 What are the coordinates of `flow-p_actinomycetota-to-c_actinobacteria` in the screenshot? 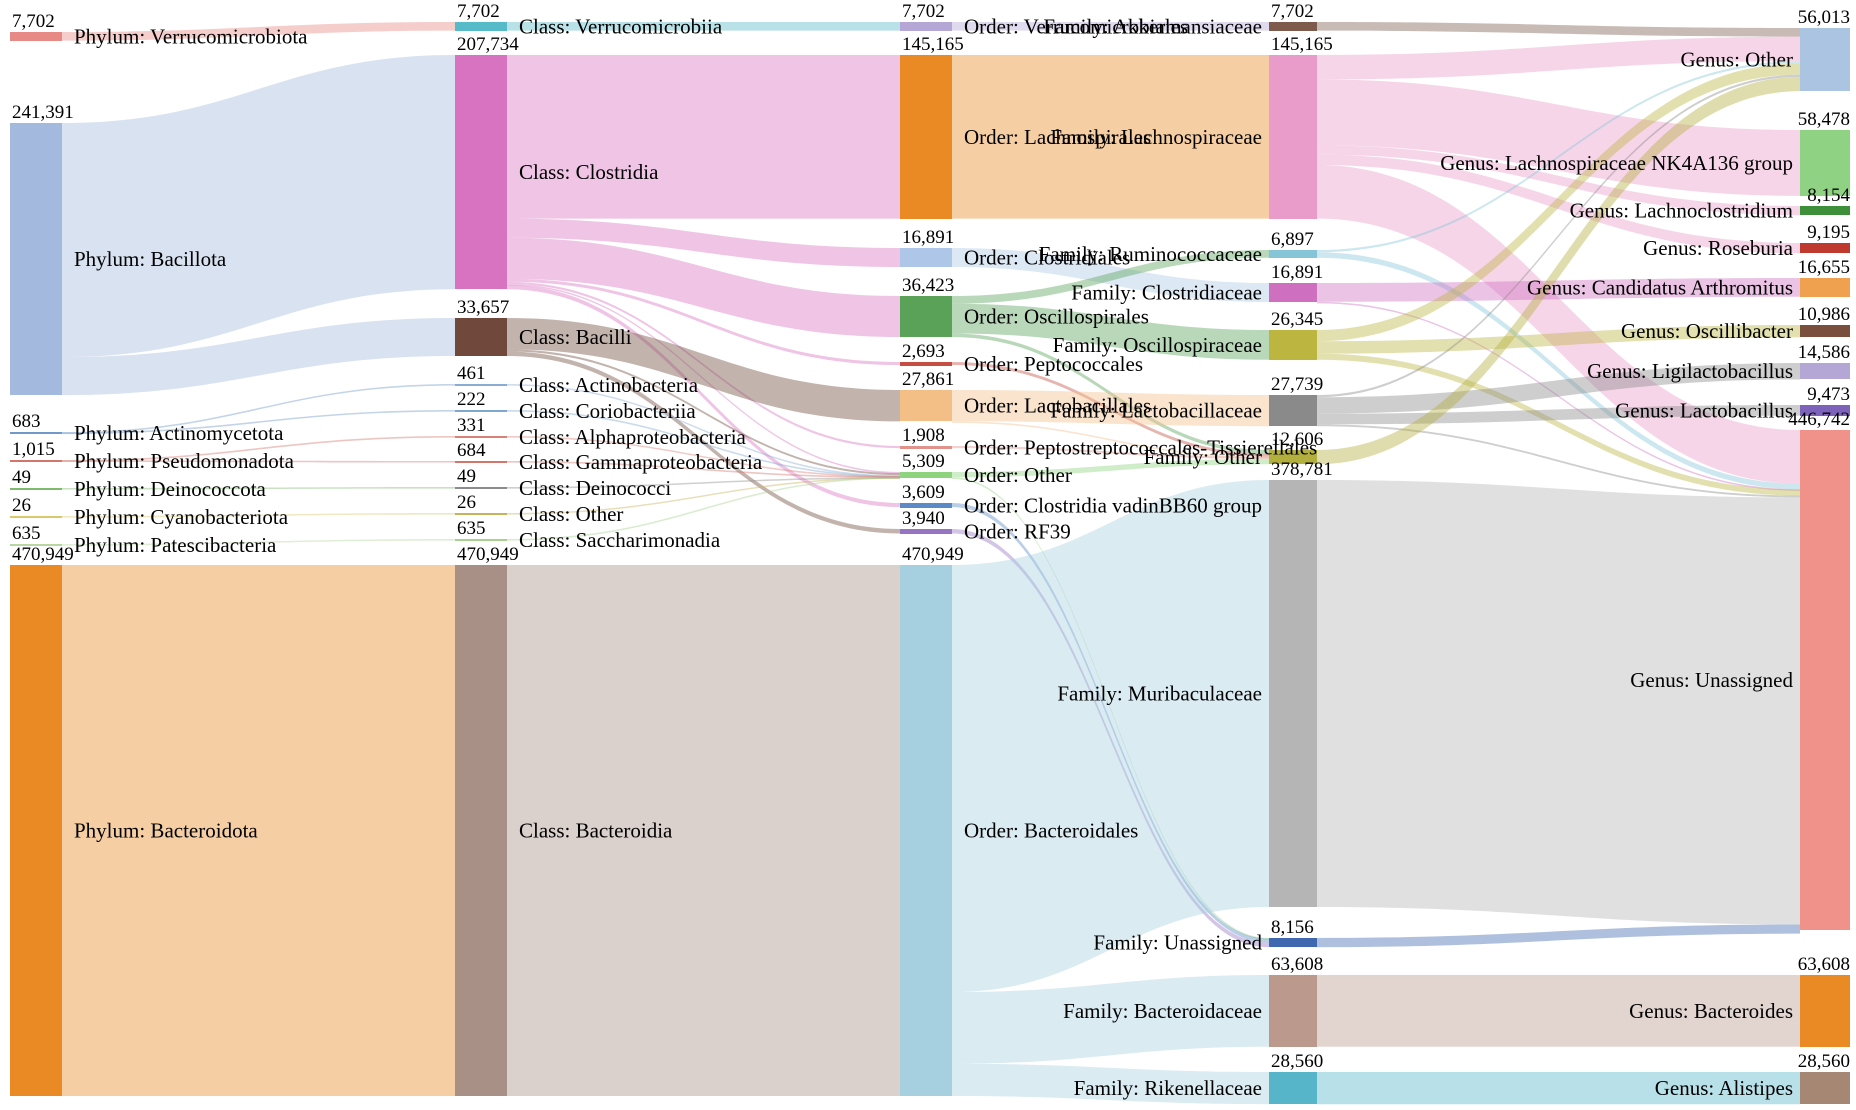 It's located at (258, 409).